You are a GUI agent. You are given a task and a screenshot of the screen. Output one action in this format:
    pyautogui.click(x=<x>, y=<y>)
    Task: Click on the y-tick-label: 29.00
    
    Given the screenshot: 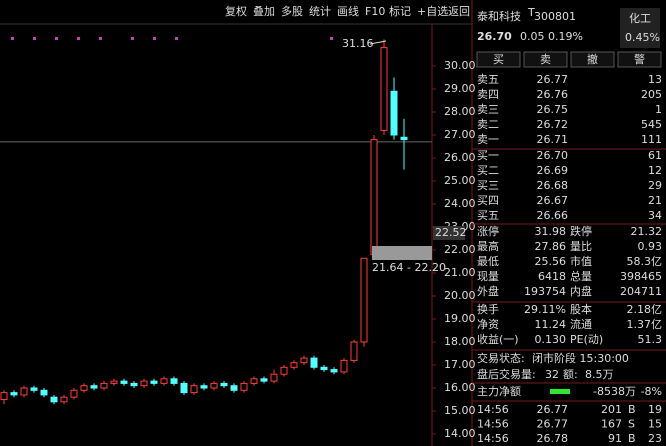 What is the action you would take?
    pyautogui.click(x=460, y=88)
    